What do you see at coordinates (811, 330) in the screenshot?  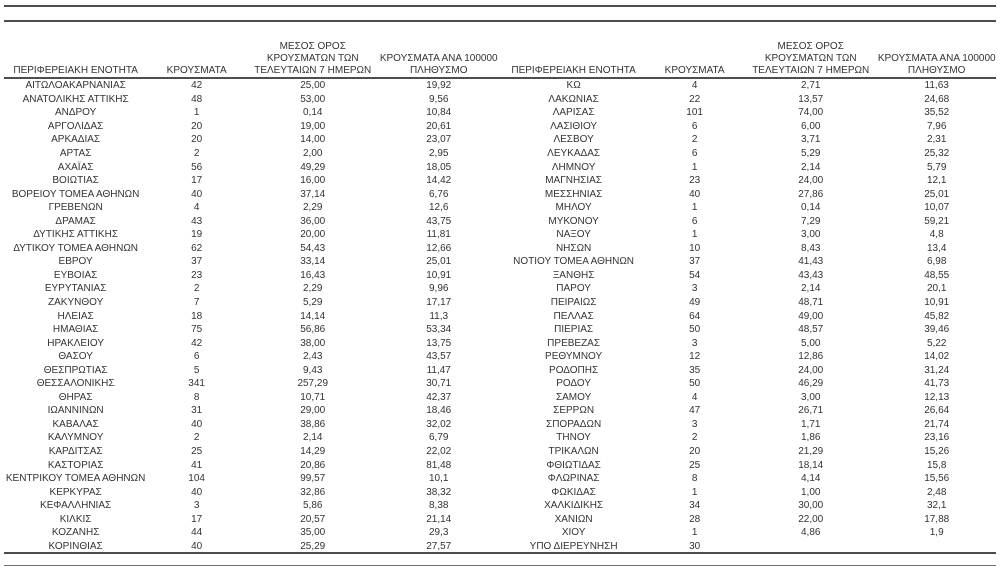 I see `avg7-cell: 48,57` at bounding box center [811, 330].